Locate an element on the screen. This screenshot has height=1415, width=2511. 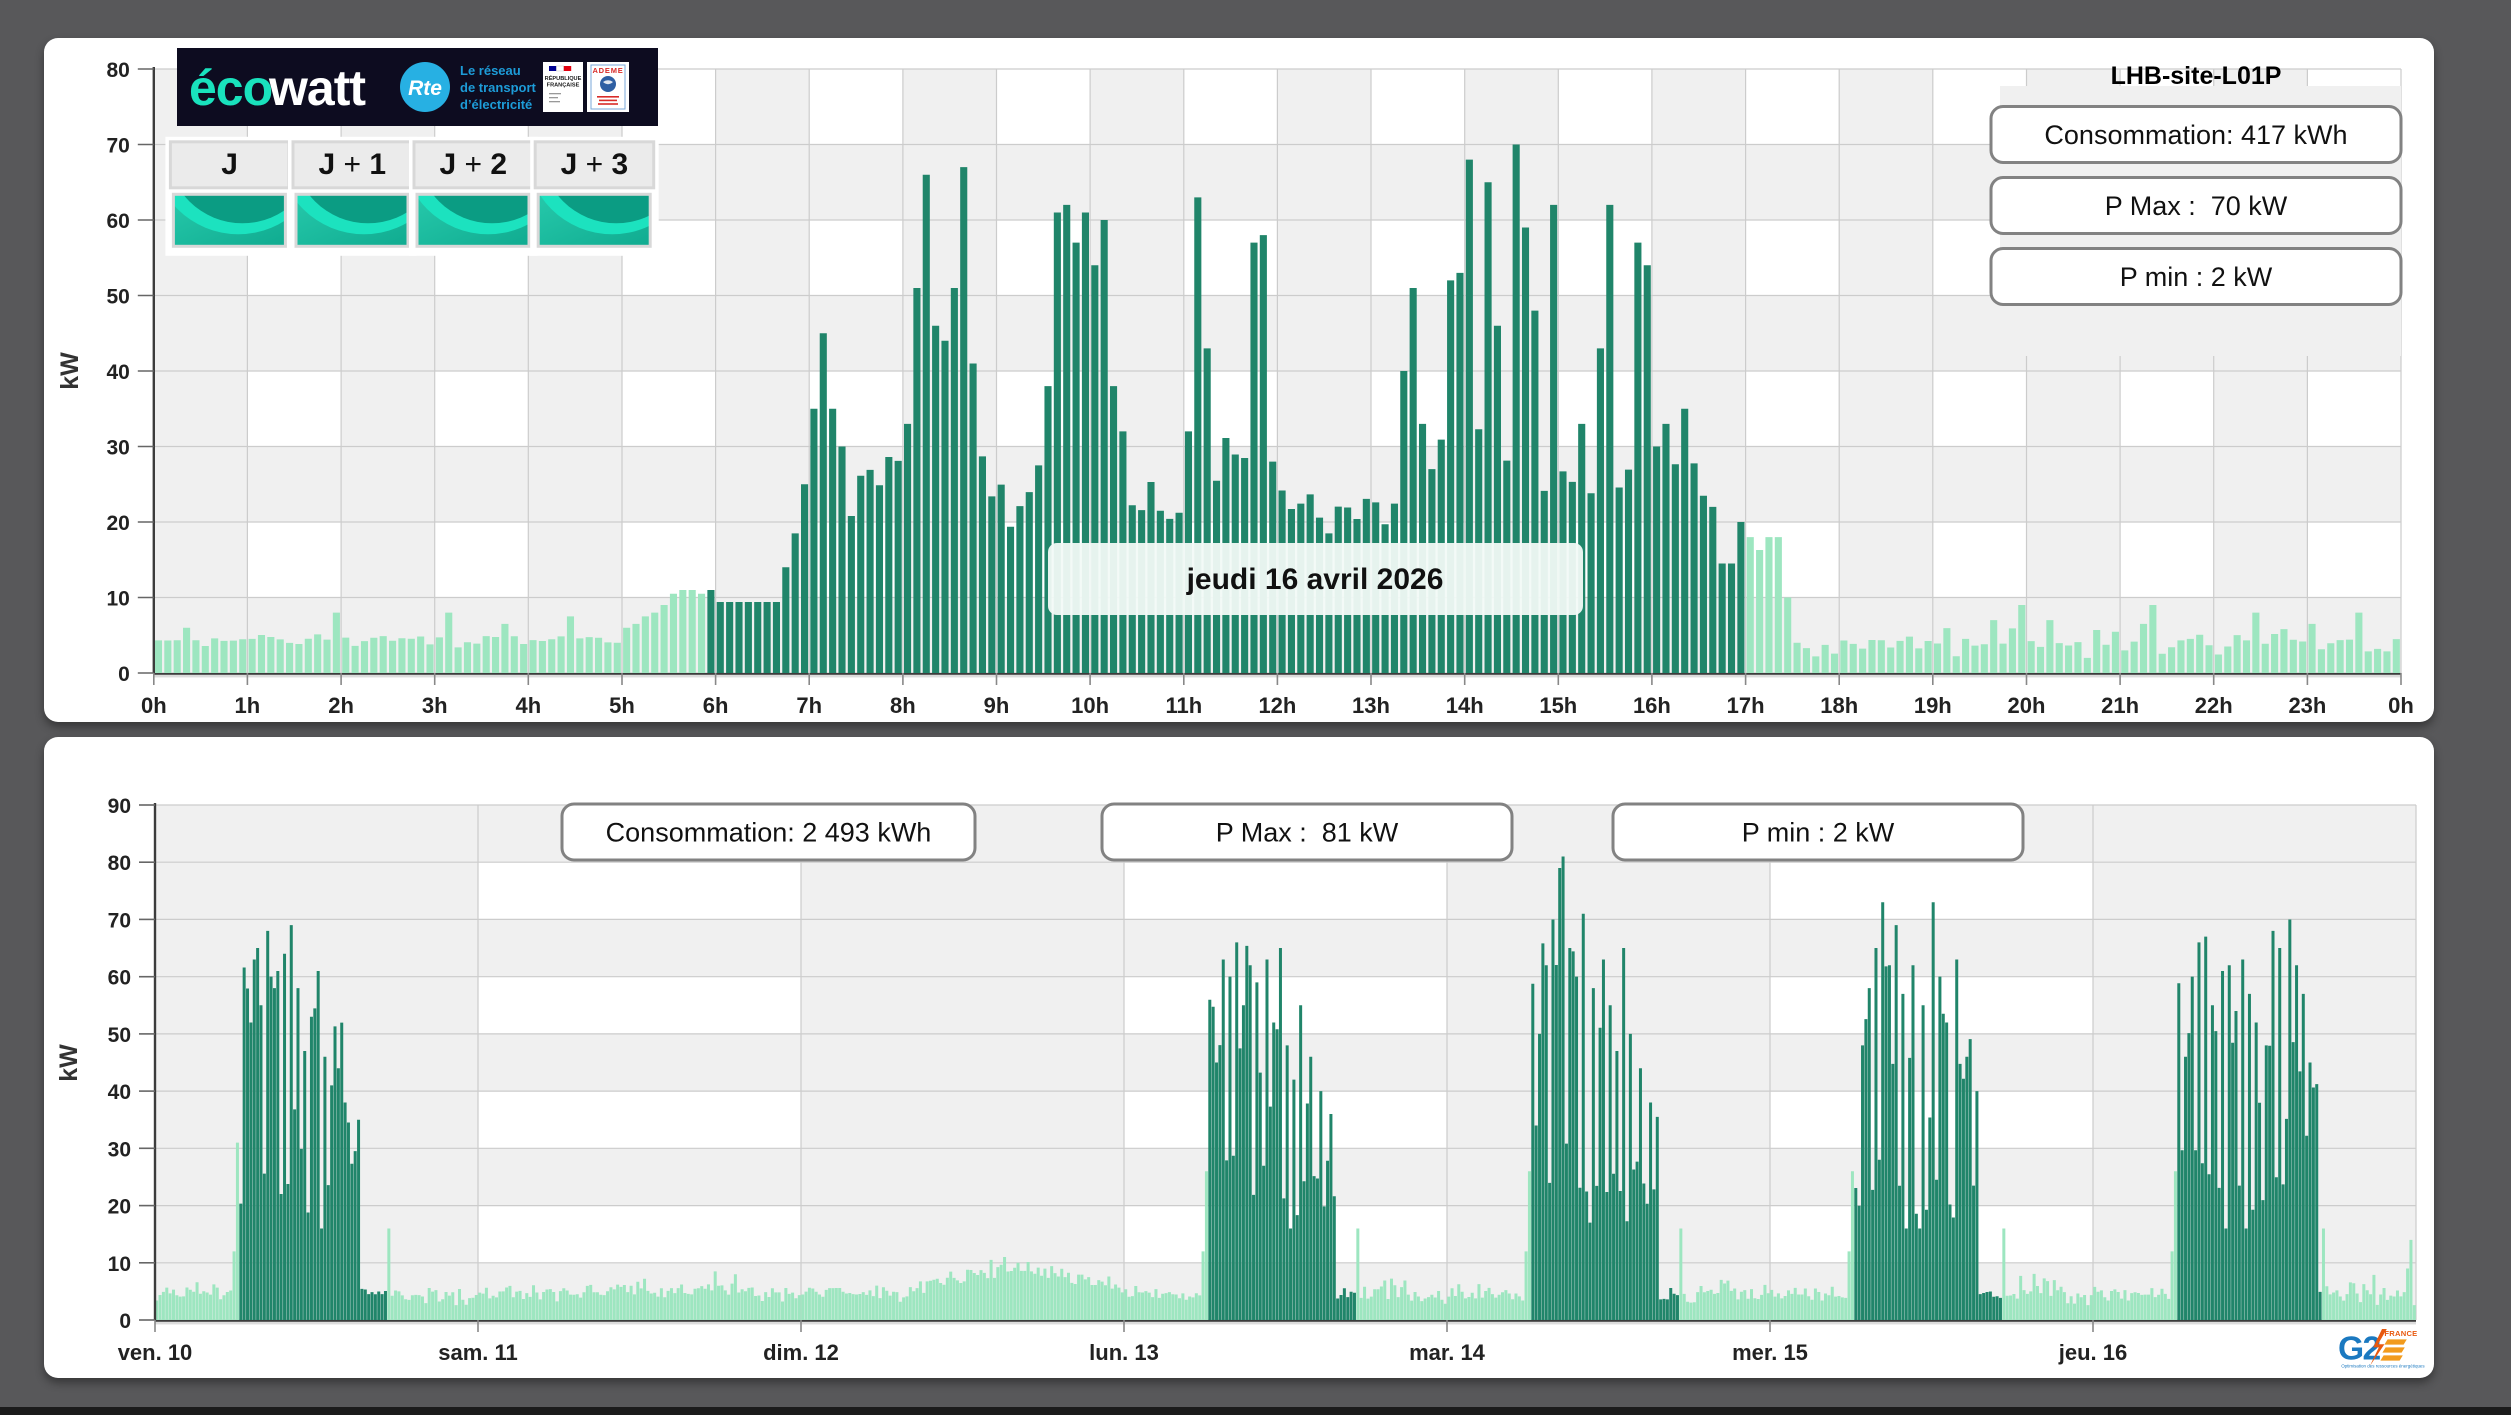
svg-text: 23h is located at coordinates (2307, 705).